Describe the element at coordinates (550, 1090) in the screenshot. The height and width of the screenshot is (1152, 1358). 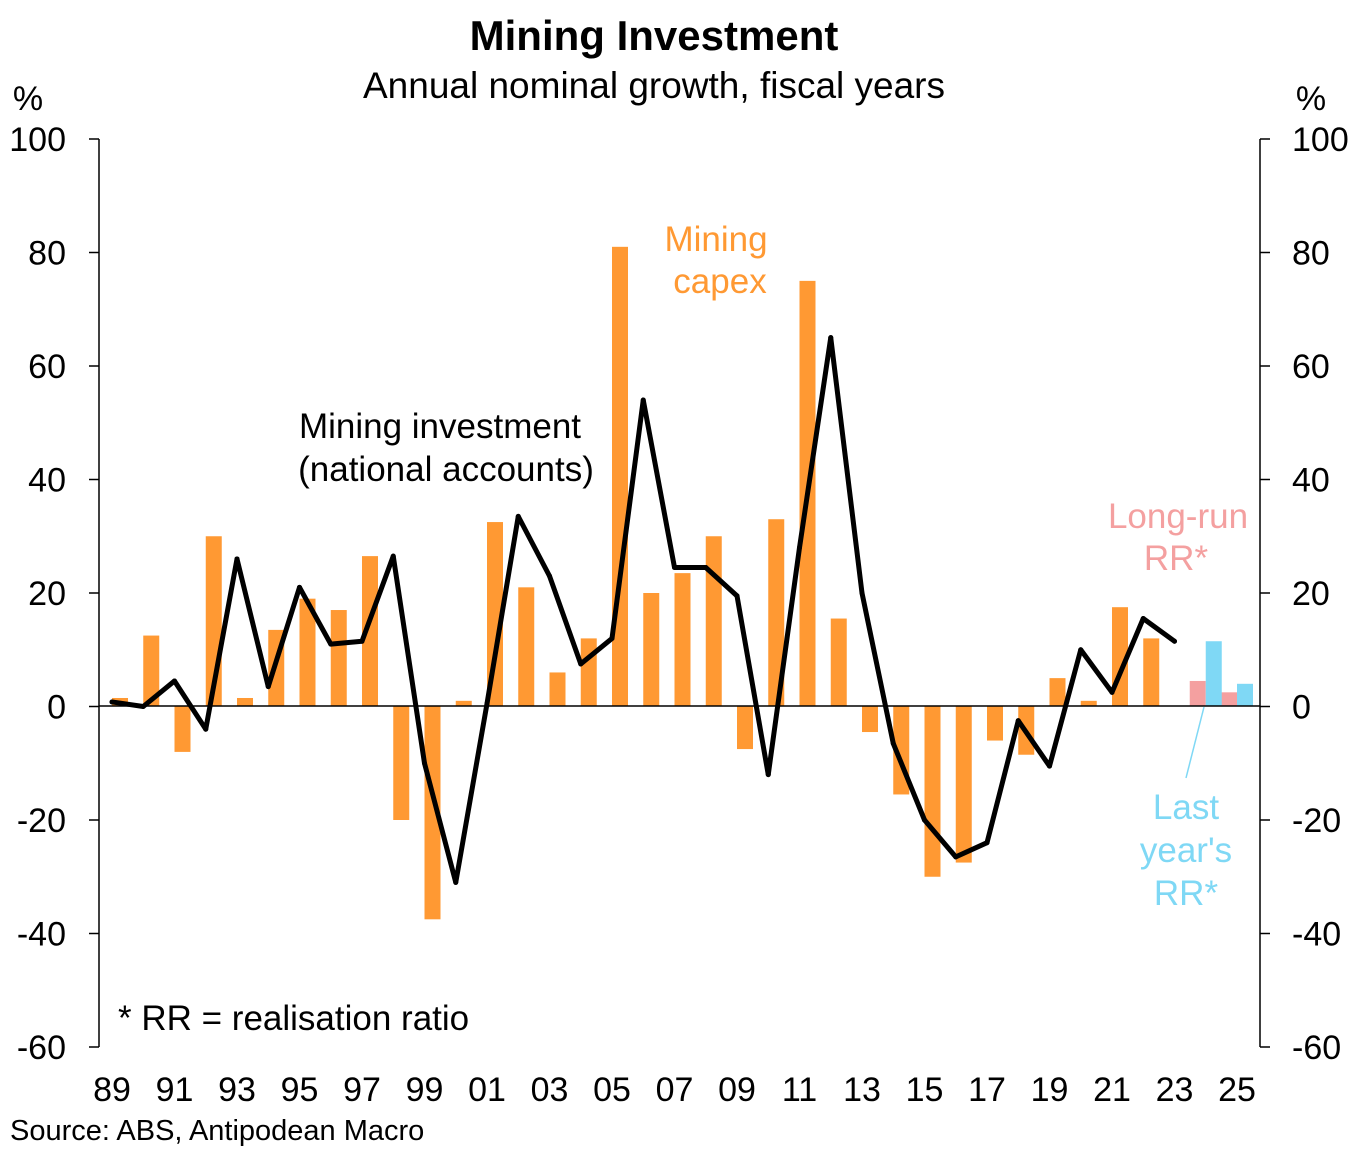
I see `x-tick-label: 03` at that location.